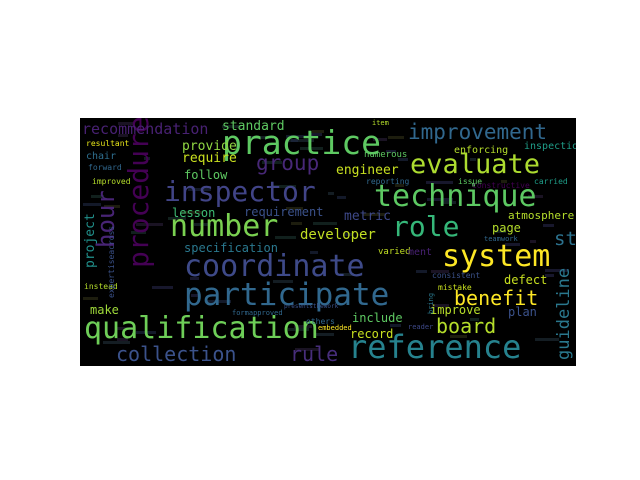 Image resolution: width=640 pixels, height=480 pixels. I want to click on word-plan: plan, so click(522, 312).